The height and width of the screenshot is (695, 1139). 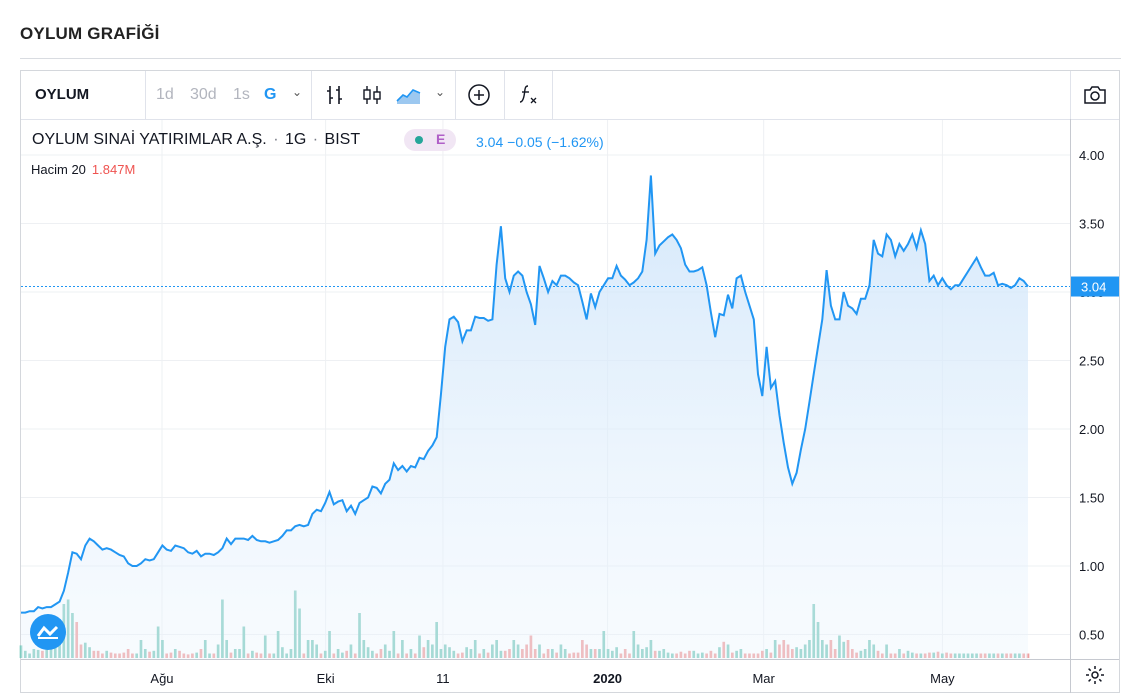 What do you see at coordinates (570, 58) in the screenshot?
I see `title-divider` at bounding box center [570, 58].